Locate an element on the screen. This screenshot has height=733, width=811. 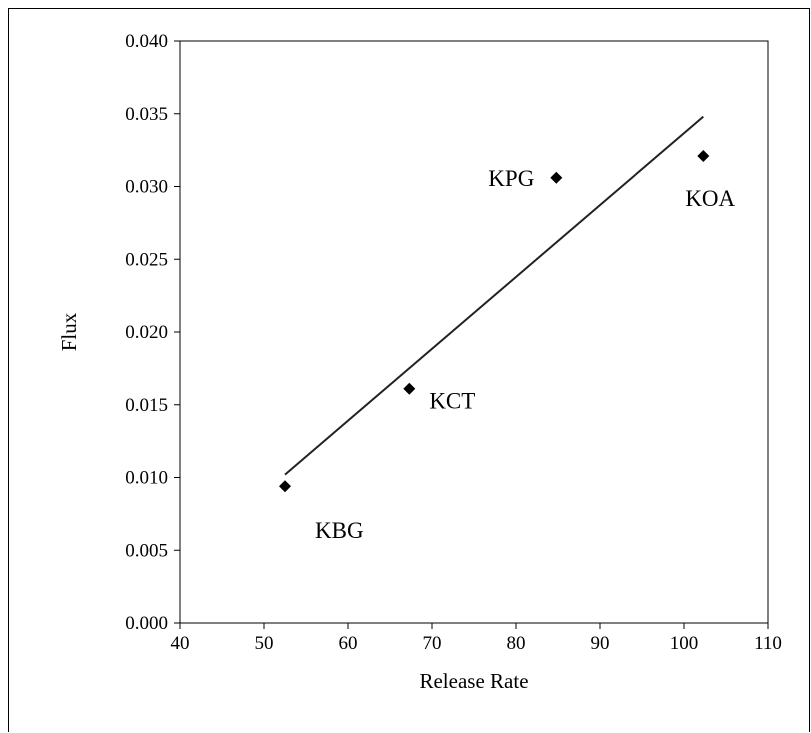
y-tick-label: 0.005 is located at coordinates (146, 550).